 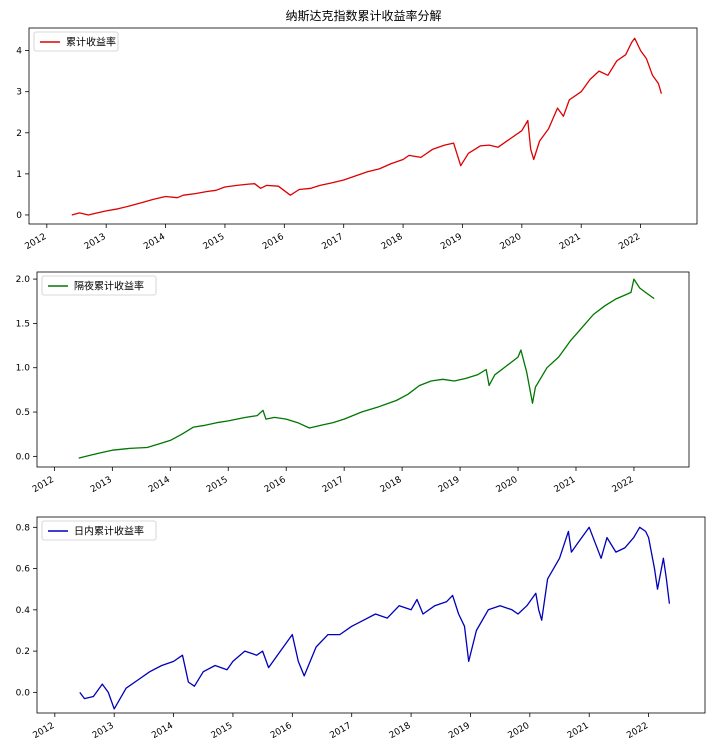 I want to click on y-tick-label: 2, so click(x=19, y=134).